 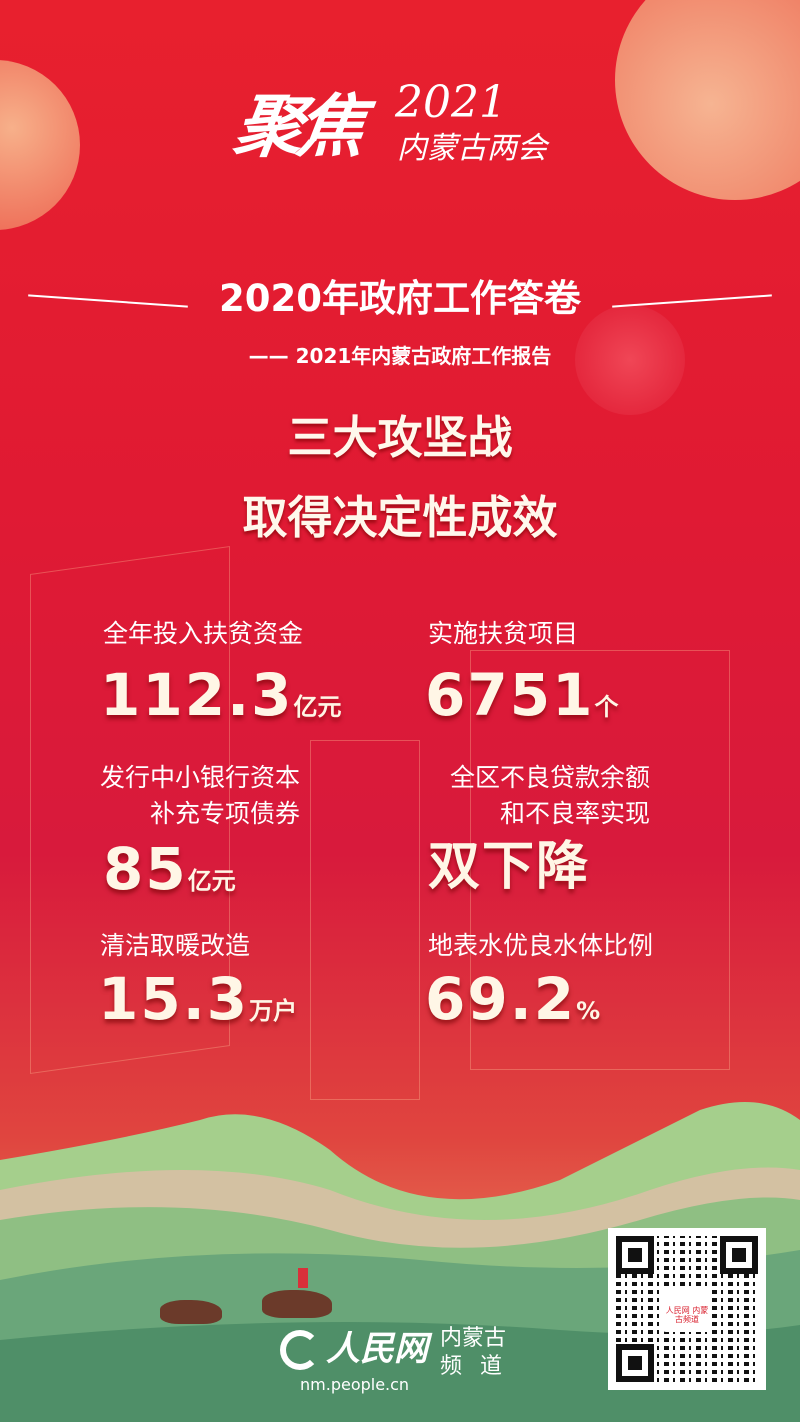 What do you see at coordinates (509, 867) in the screenshot?
I see `stat-value: 双下降` at bounding box center [509, 867].